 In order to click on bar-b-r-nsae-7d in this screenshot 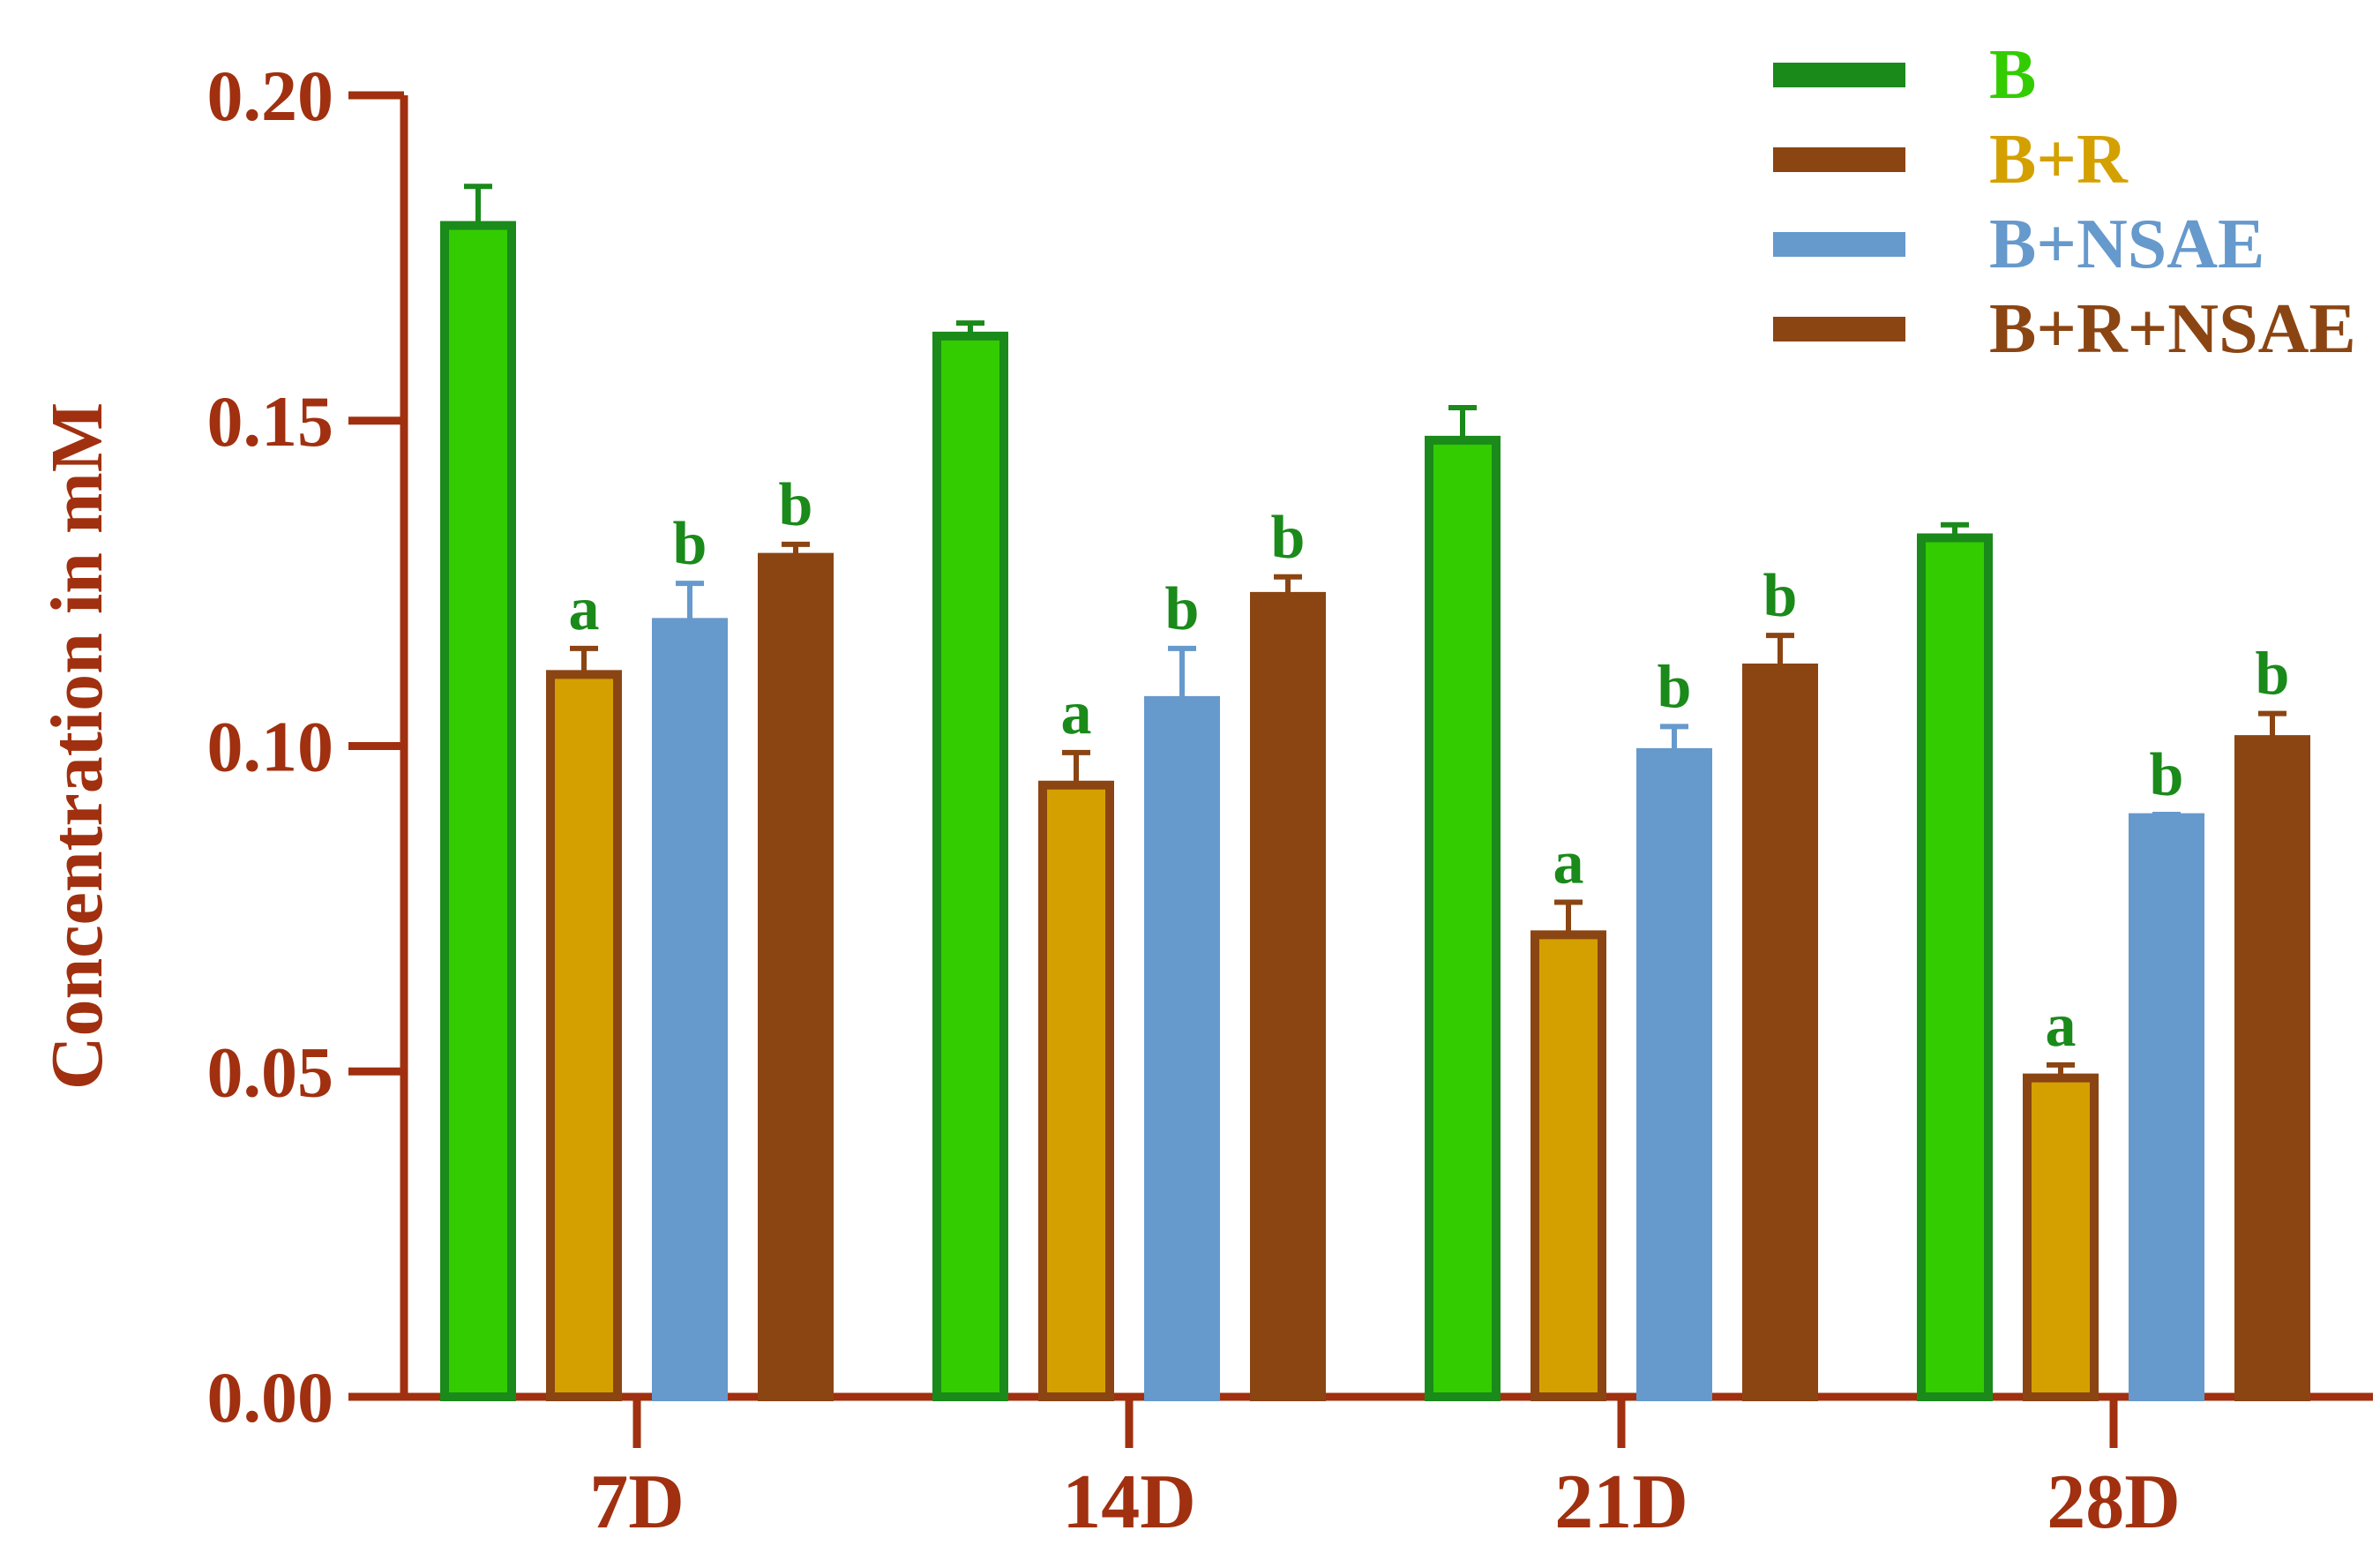, I will do `click(796, 976)`.